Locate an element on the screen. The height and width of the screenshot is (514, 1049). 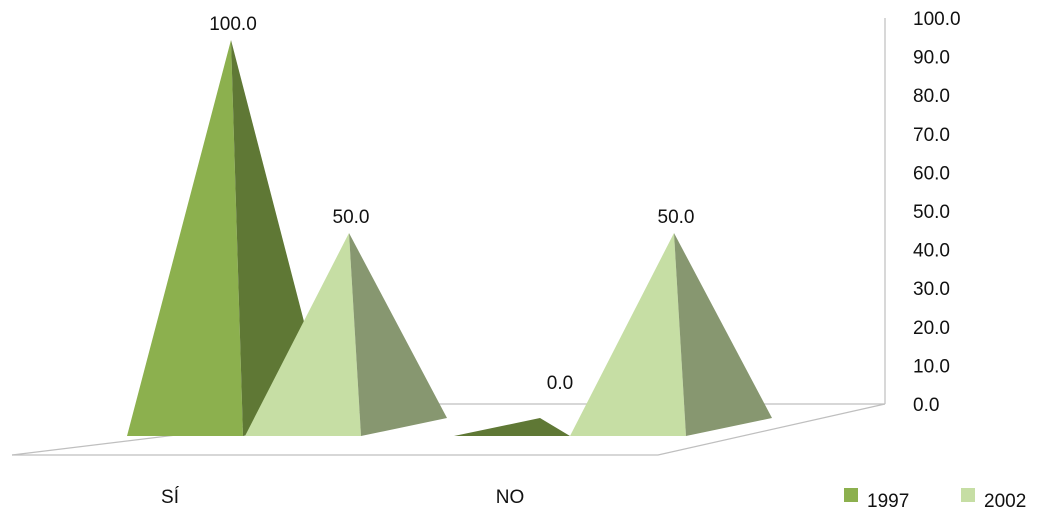
y-tick-label: 50.0 is located at coordinates (931, 212).